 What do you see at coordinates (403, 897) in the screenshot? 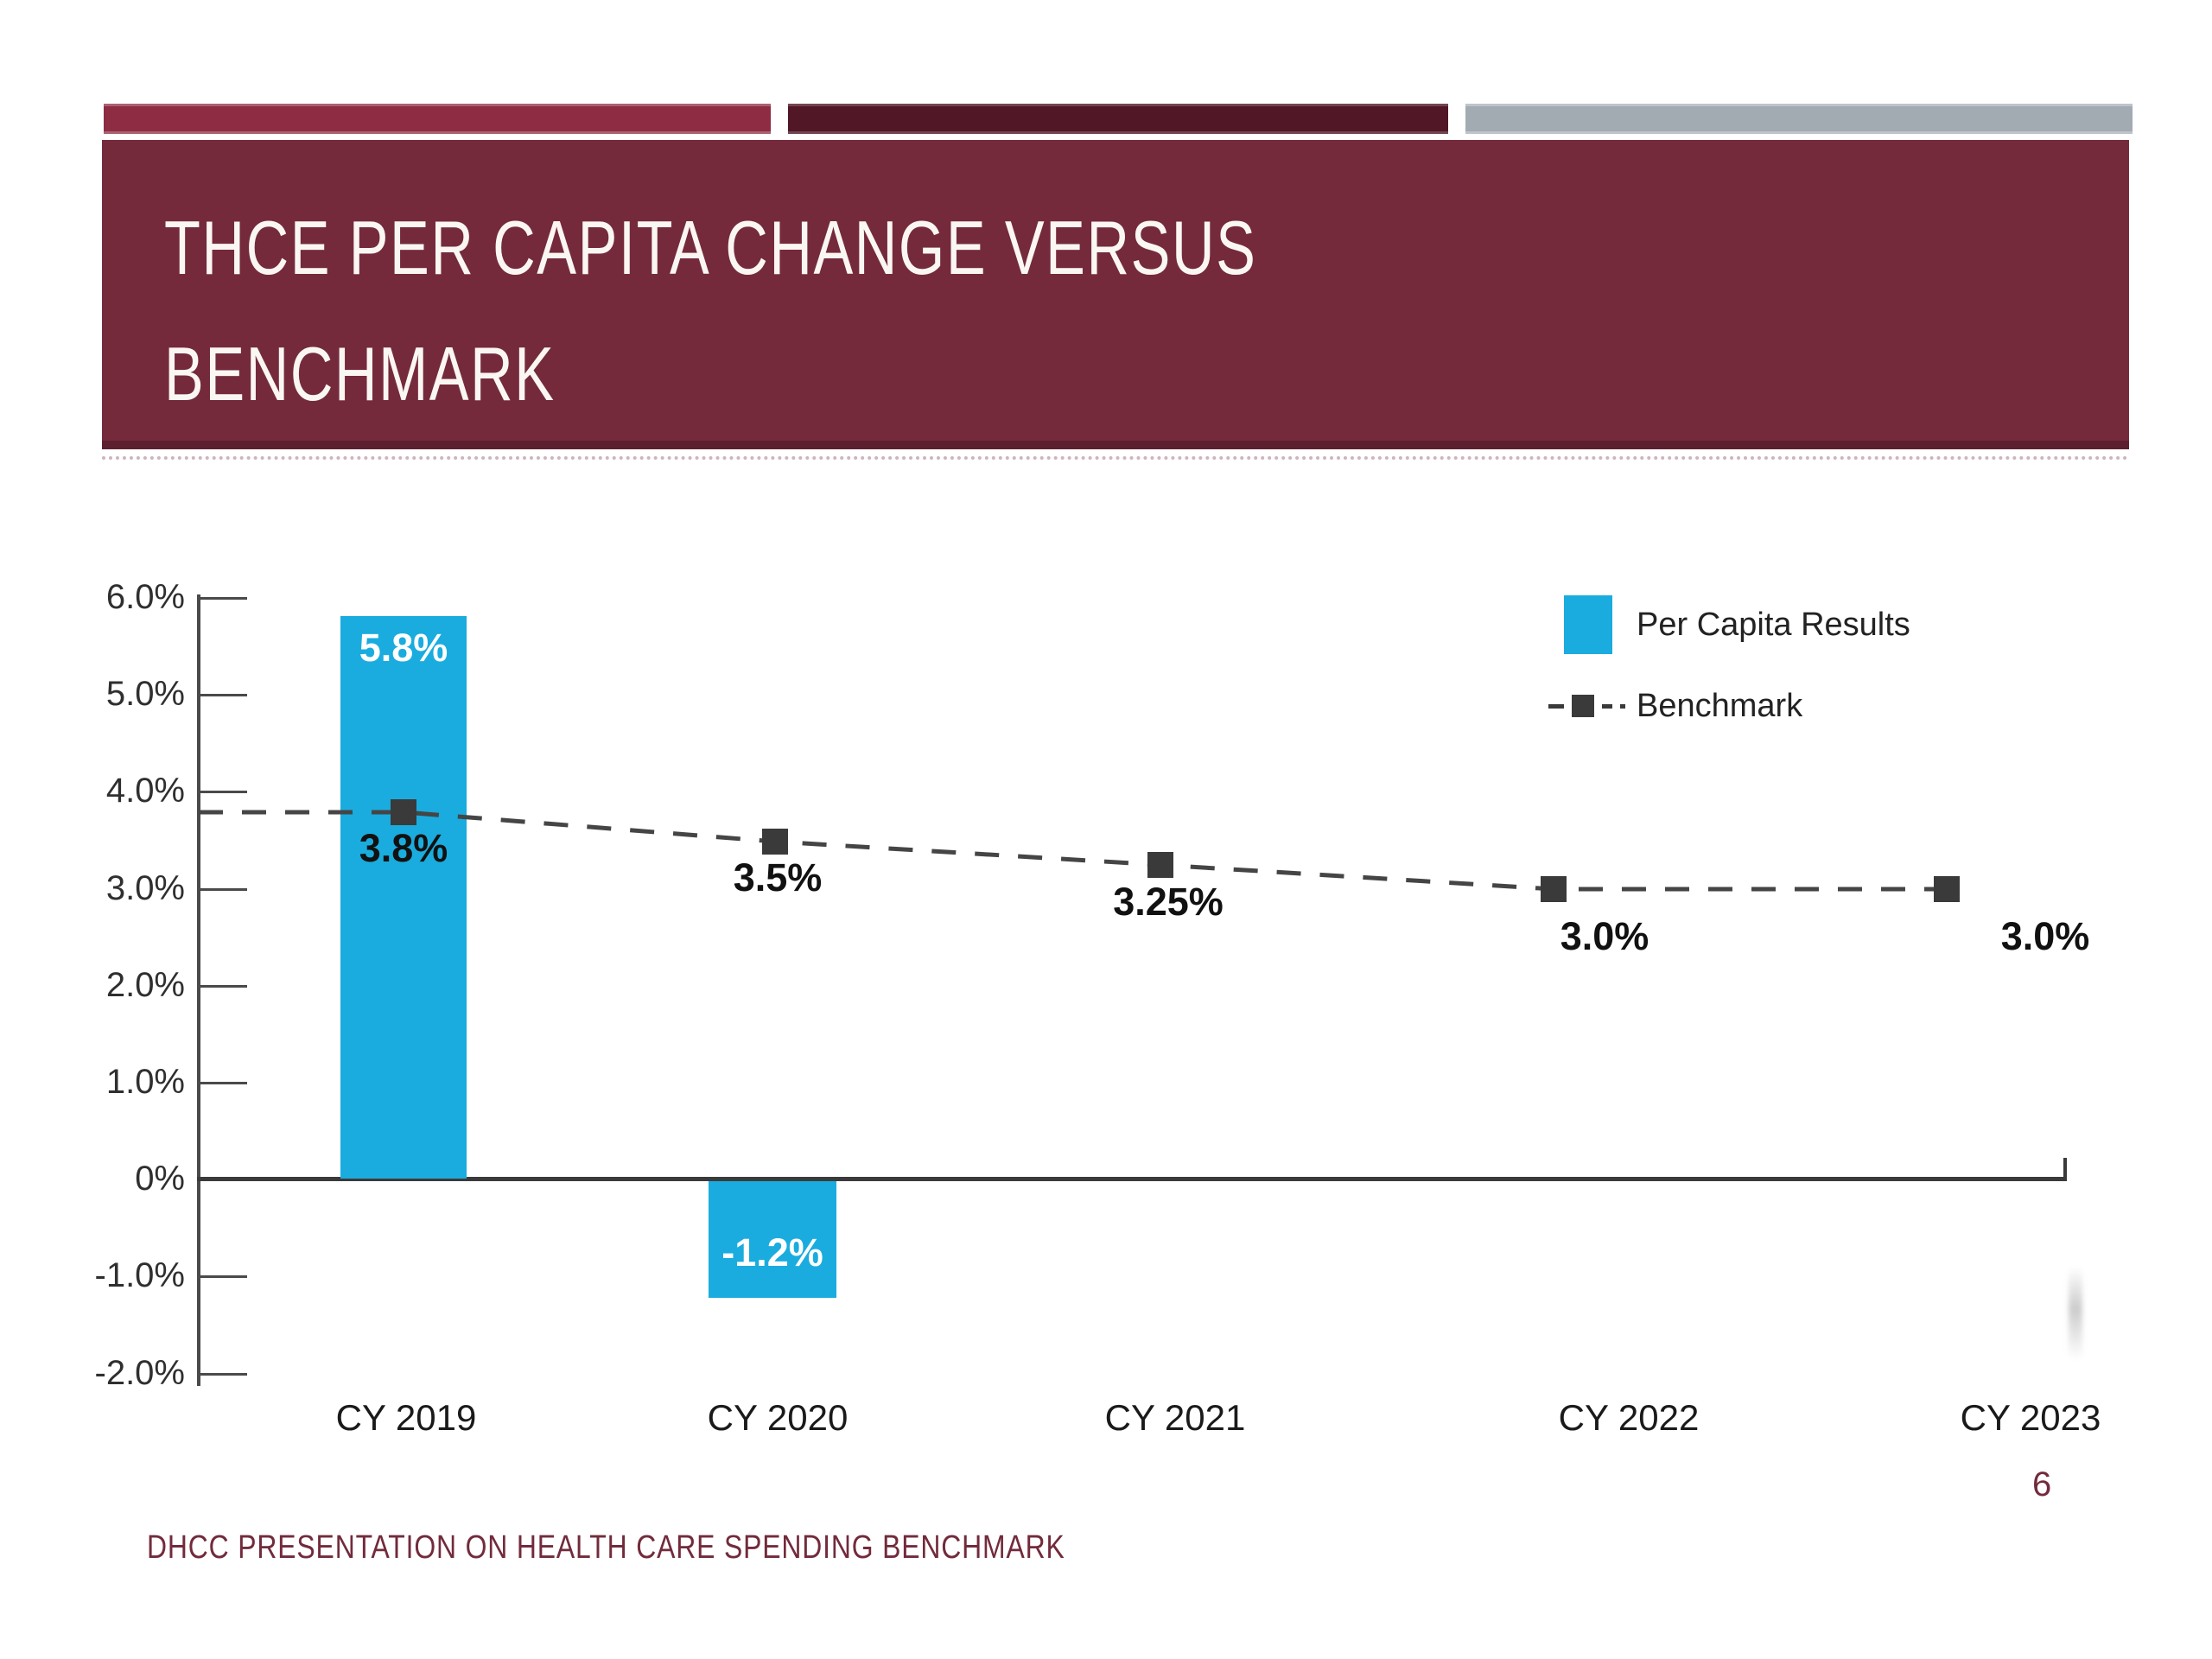
I see `bar-cy2019` at bounding box center [403, 897].